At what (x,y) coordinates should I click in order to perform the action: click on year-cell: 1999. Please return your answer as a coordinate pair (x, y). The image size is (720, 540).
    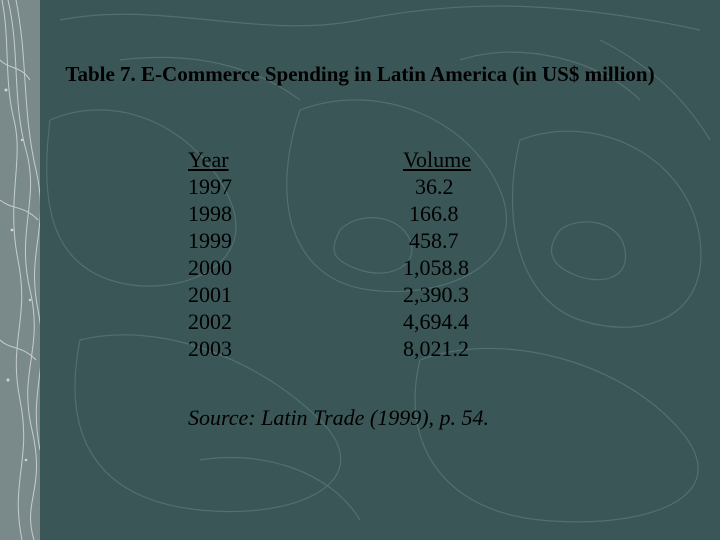
    Looking at the image, I should click on (210, 240).